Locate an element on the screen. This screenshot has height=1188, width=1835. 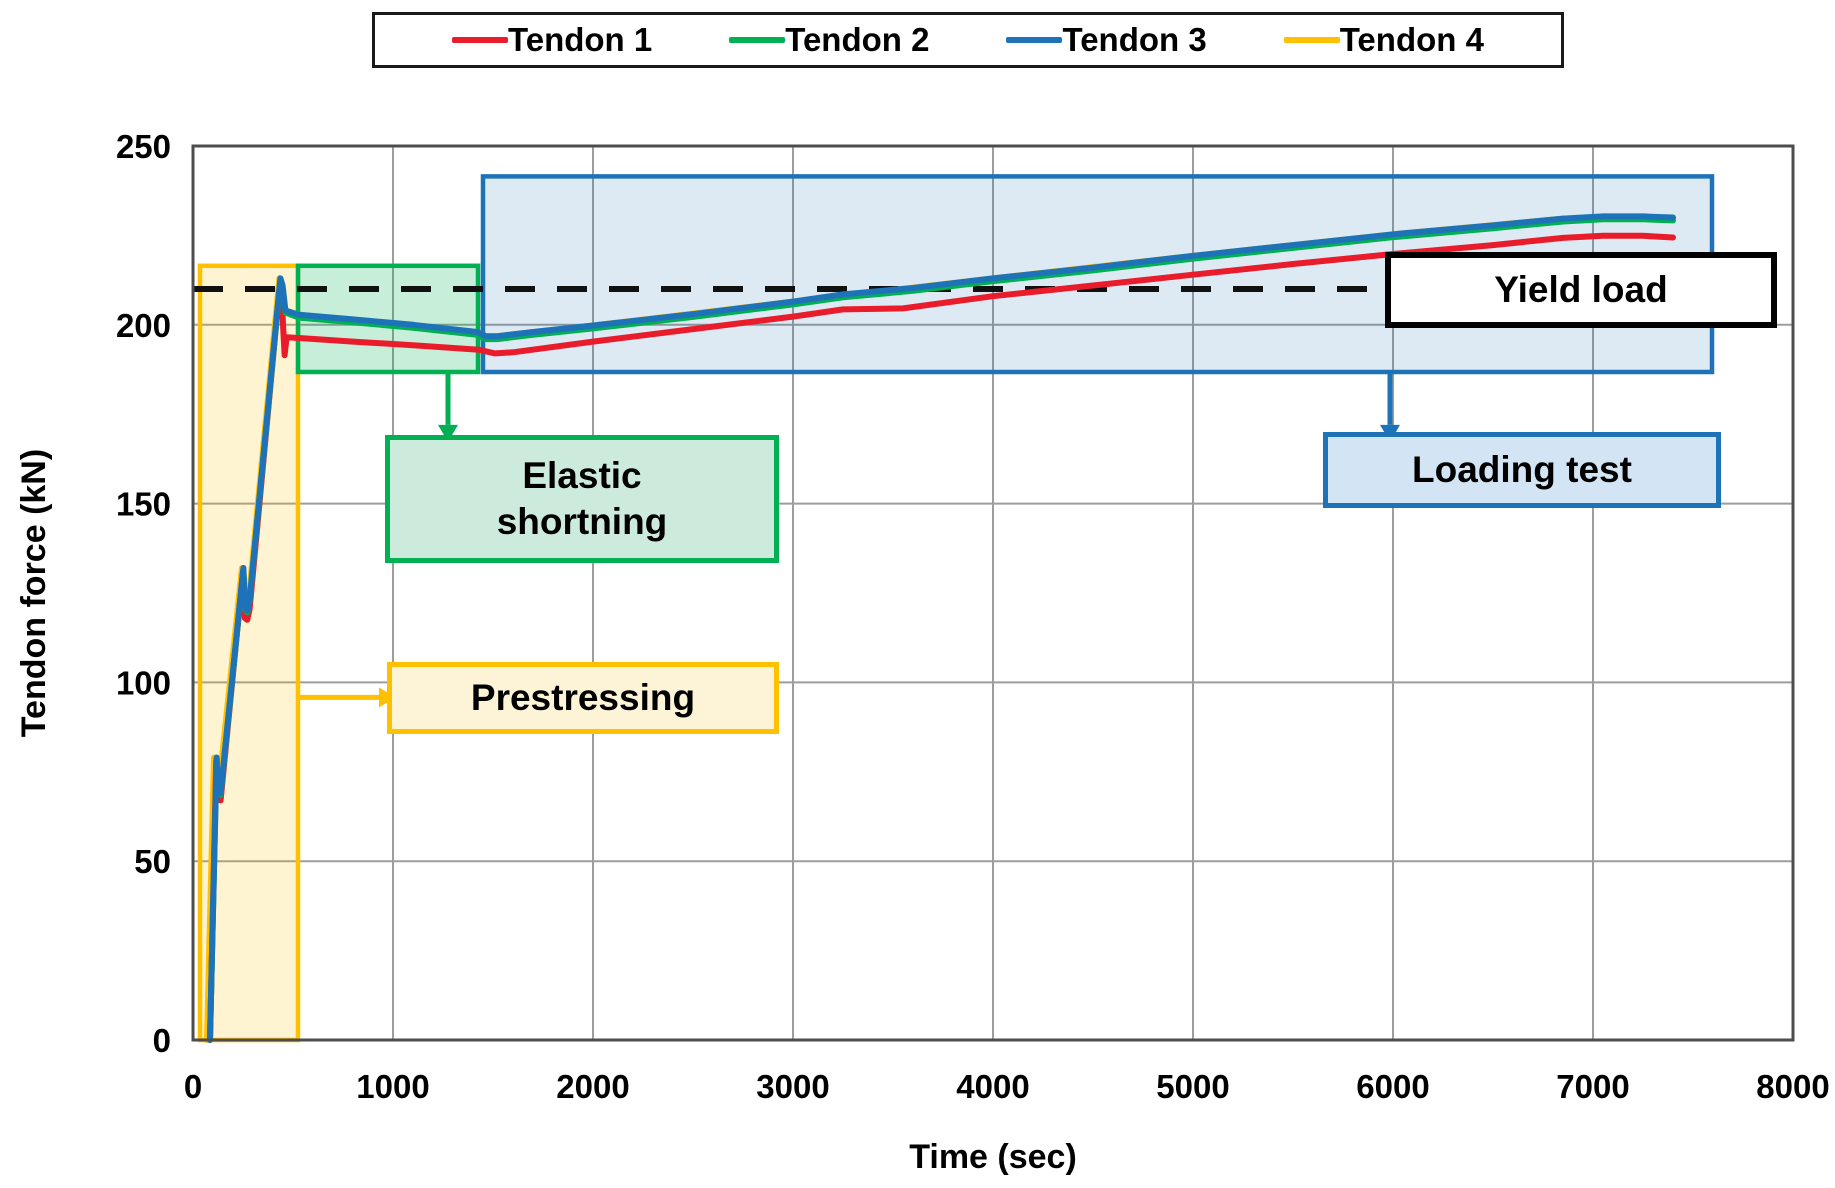
prestressing-label: Prestressing is located at coordinates (583, 697).